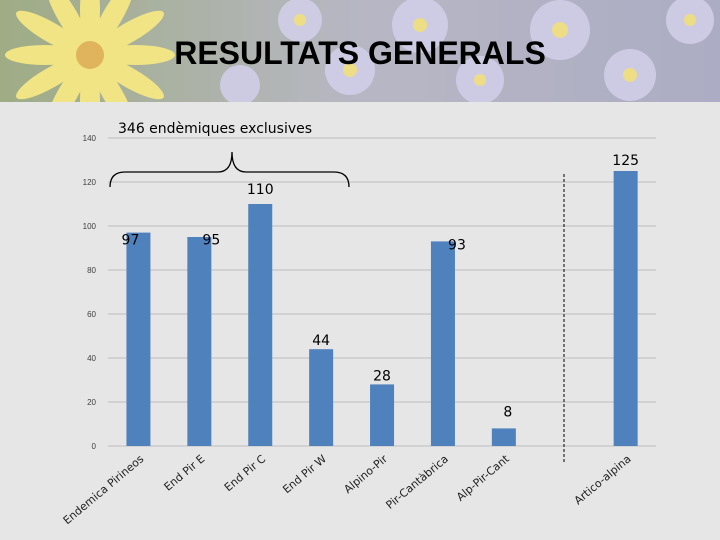  I want to click on y-tick-label: 140, so click(90, 138).